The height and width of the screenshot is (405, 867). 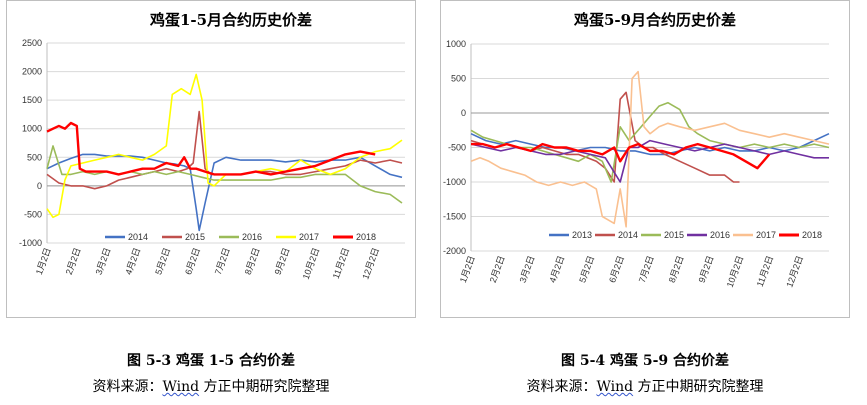 What do you see at coordinates (230, 20) in the screenshot?
I see `chart-title: 鸡蛋1-5月合约历史价差` at bounding box center [230, 20].